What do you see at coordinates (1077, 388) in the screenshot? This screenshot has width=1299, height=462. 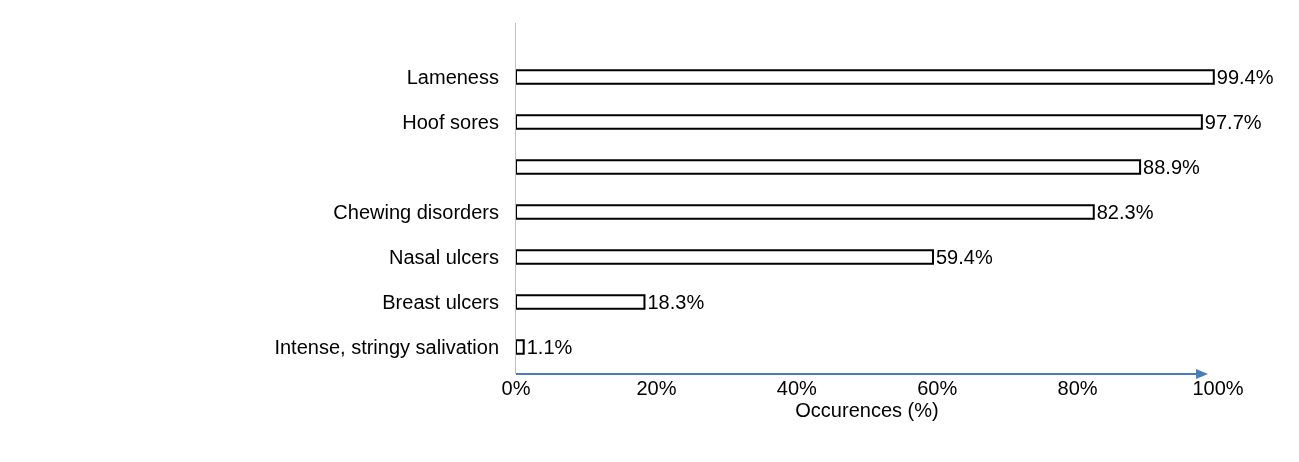 I see `x-tick-label: 80%` at bounding box center [1077, 388].